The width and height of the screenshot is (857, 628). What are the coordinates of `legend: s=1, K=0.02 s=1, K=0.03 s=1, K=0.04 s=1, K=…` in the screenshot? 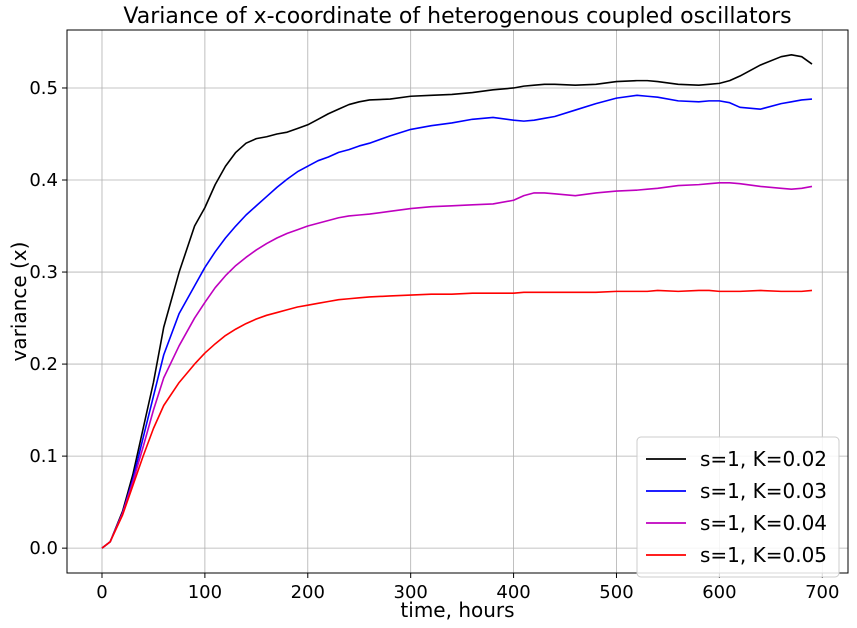 It's located at (738, 507).